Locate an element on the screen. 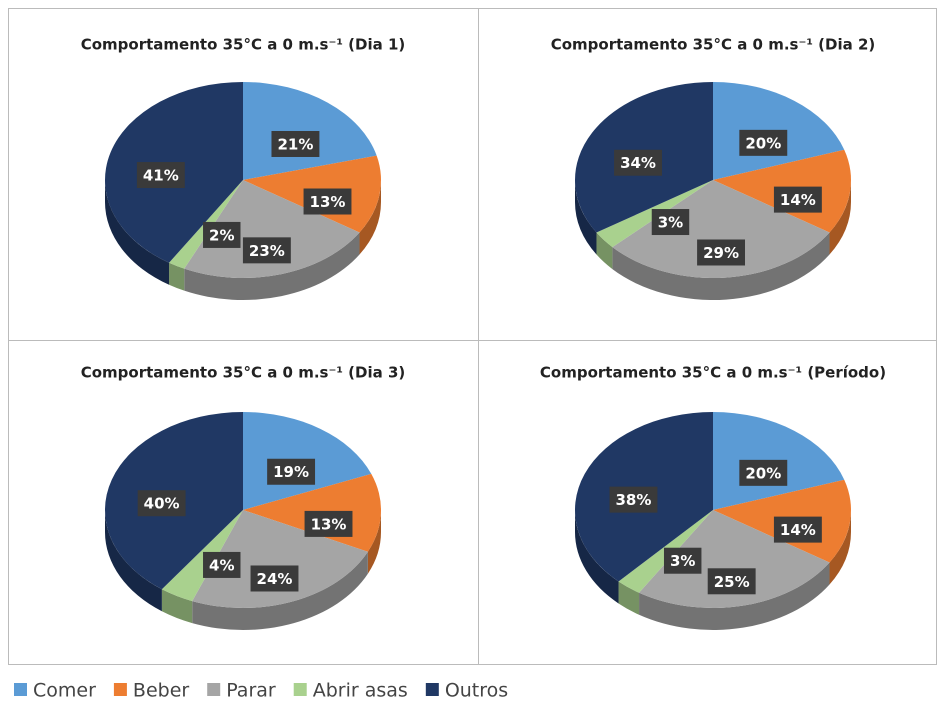 The height and width of the screenshot is (707, 937). legend-label: Abrir asas is located at coordinates (360, 691).